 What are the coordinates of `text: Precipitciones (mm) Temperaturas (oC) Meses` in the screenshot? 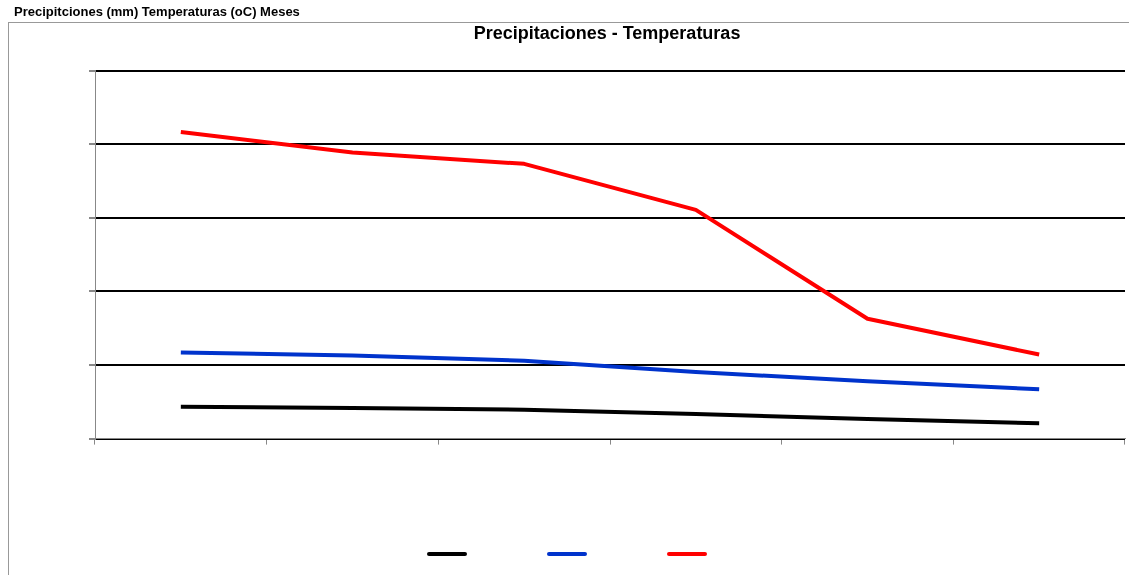 It's located at (157, 11).